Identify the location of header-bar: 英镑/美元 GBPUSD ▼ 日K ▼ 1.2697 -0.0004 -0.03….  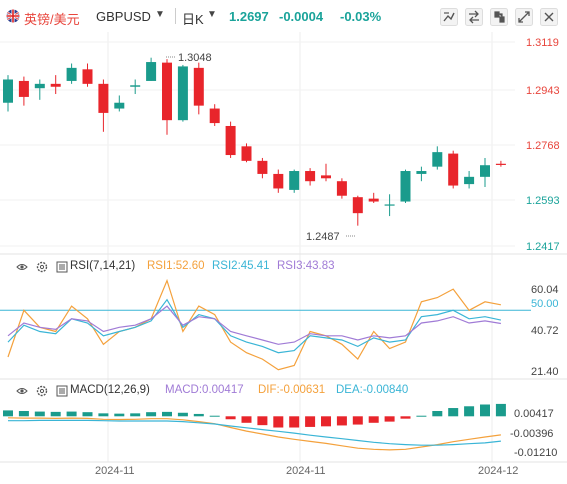
(283, 16).